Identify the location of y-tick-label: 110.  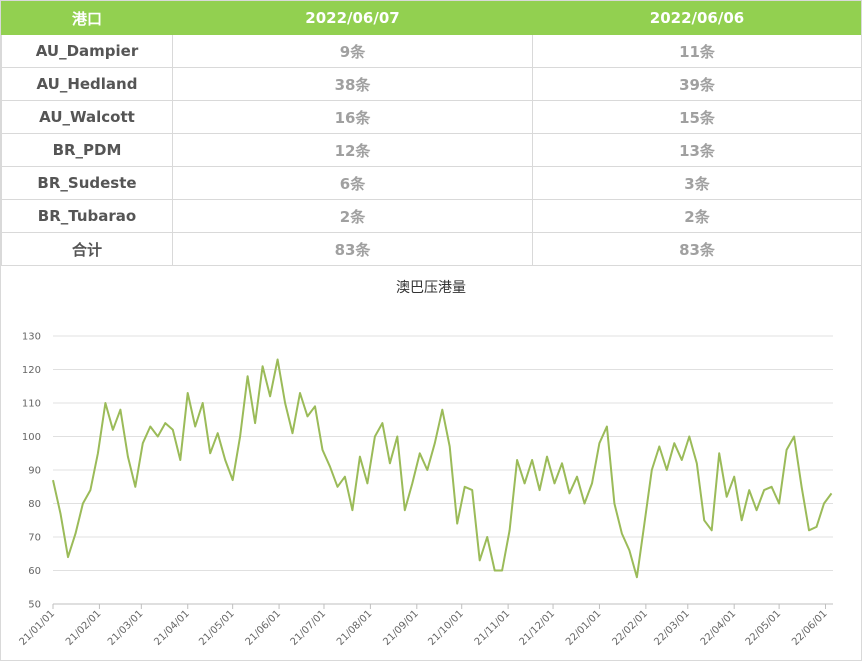
(31, 404).